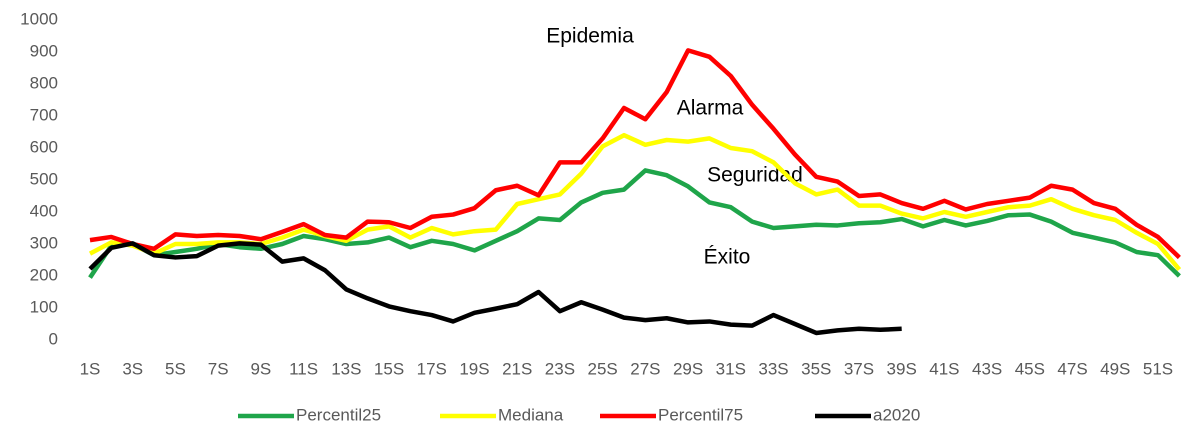  I want to click on y-tick-label: 200, so click(44, 274).